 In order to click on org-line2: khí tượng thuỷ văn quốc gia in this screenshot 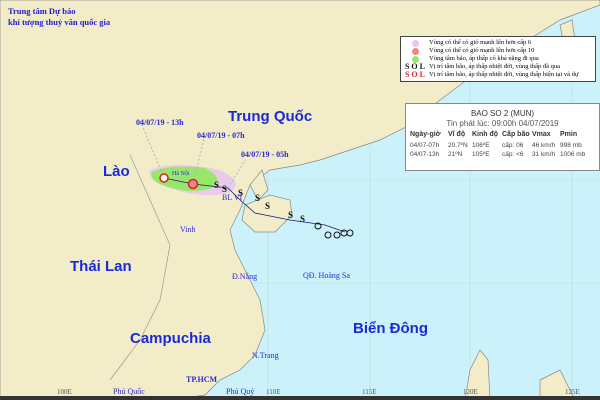, I will do `click(59, 22)`.